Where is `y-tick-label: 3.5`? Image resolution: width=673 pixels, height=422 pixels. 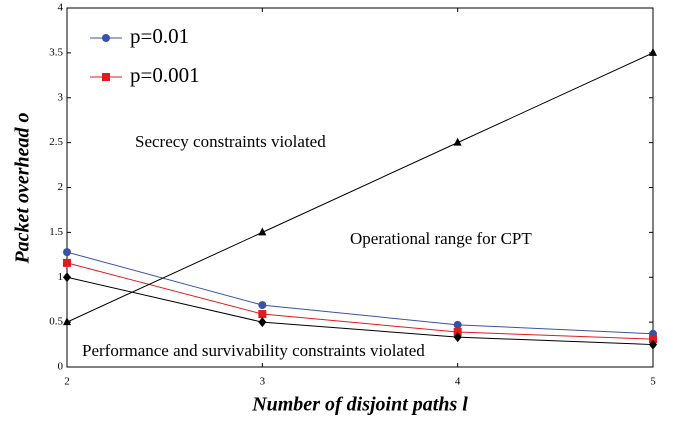 y-tick-label: 3.5 is located at coordinates (56, 52).